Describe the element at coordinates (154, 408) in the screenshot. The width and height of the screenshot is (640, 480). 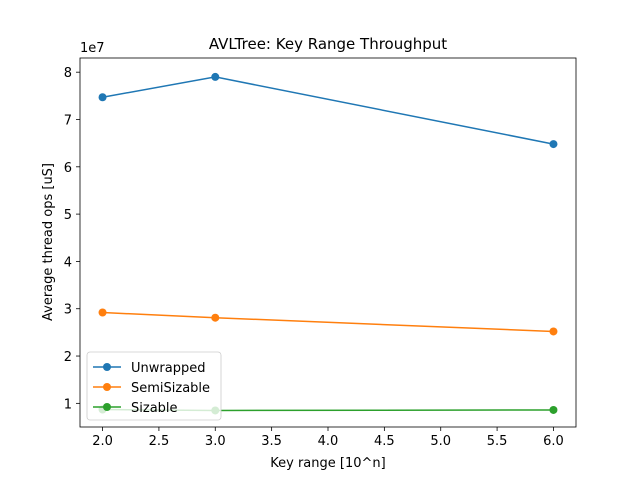
I see `legend-label: Sizable` at that location.